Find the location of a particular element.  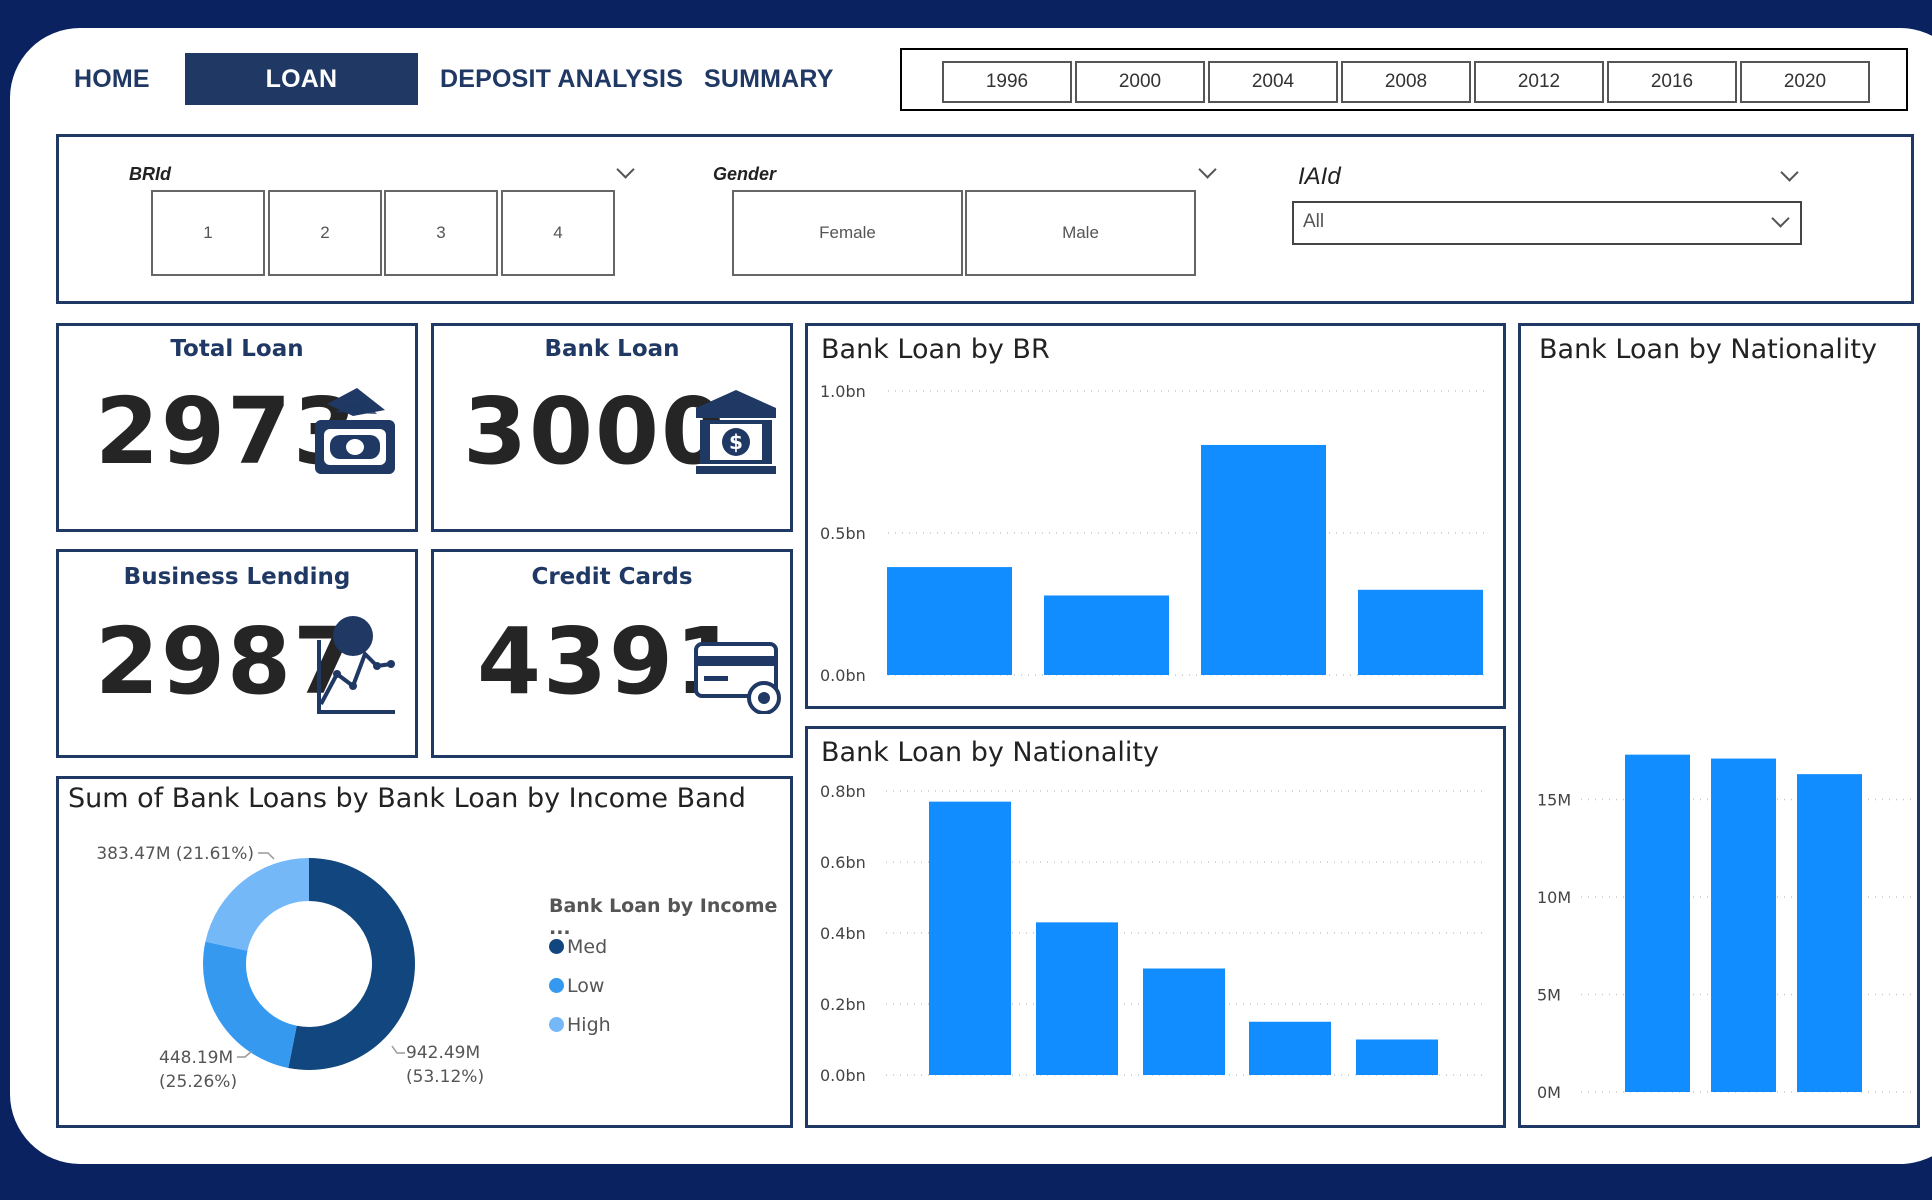

year-button-2016: 2016 is located at coordinates (1672, 82).